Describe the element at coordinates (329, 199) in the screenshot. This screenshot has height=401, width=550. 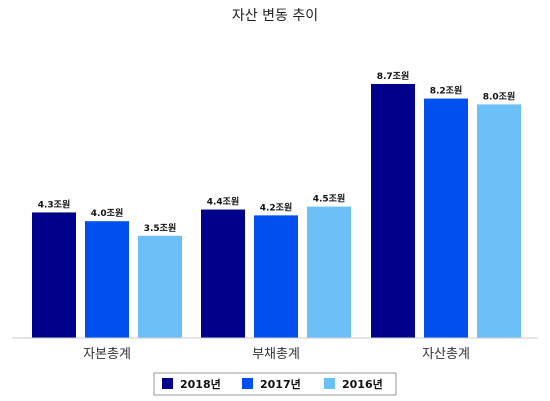
I see `data-label-1-2: 4.5조원` at that location.